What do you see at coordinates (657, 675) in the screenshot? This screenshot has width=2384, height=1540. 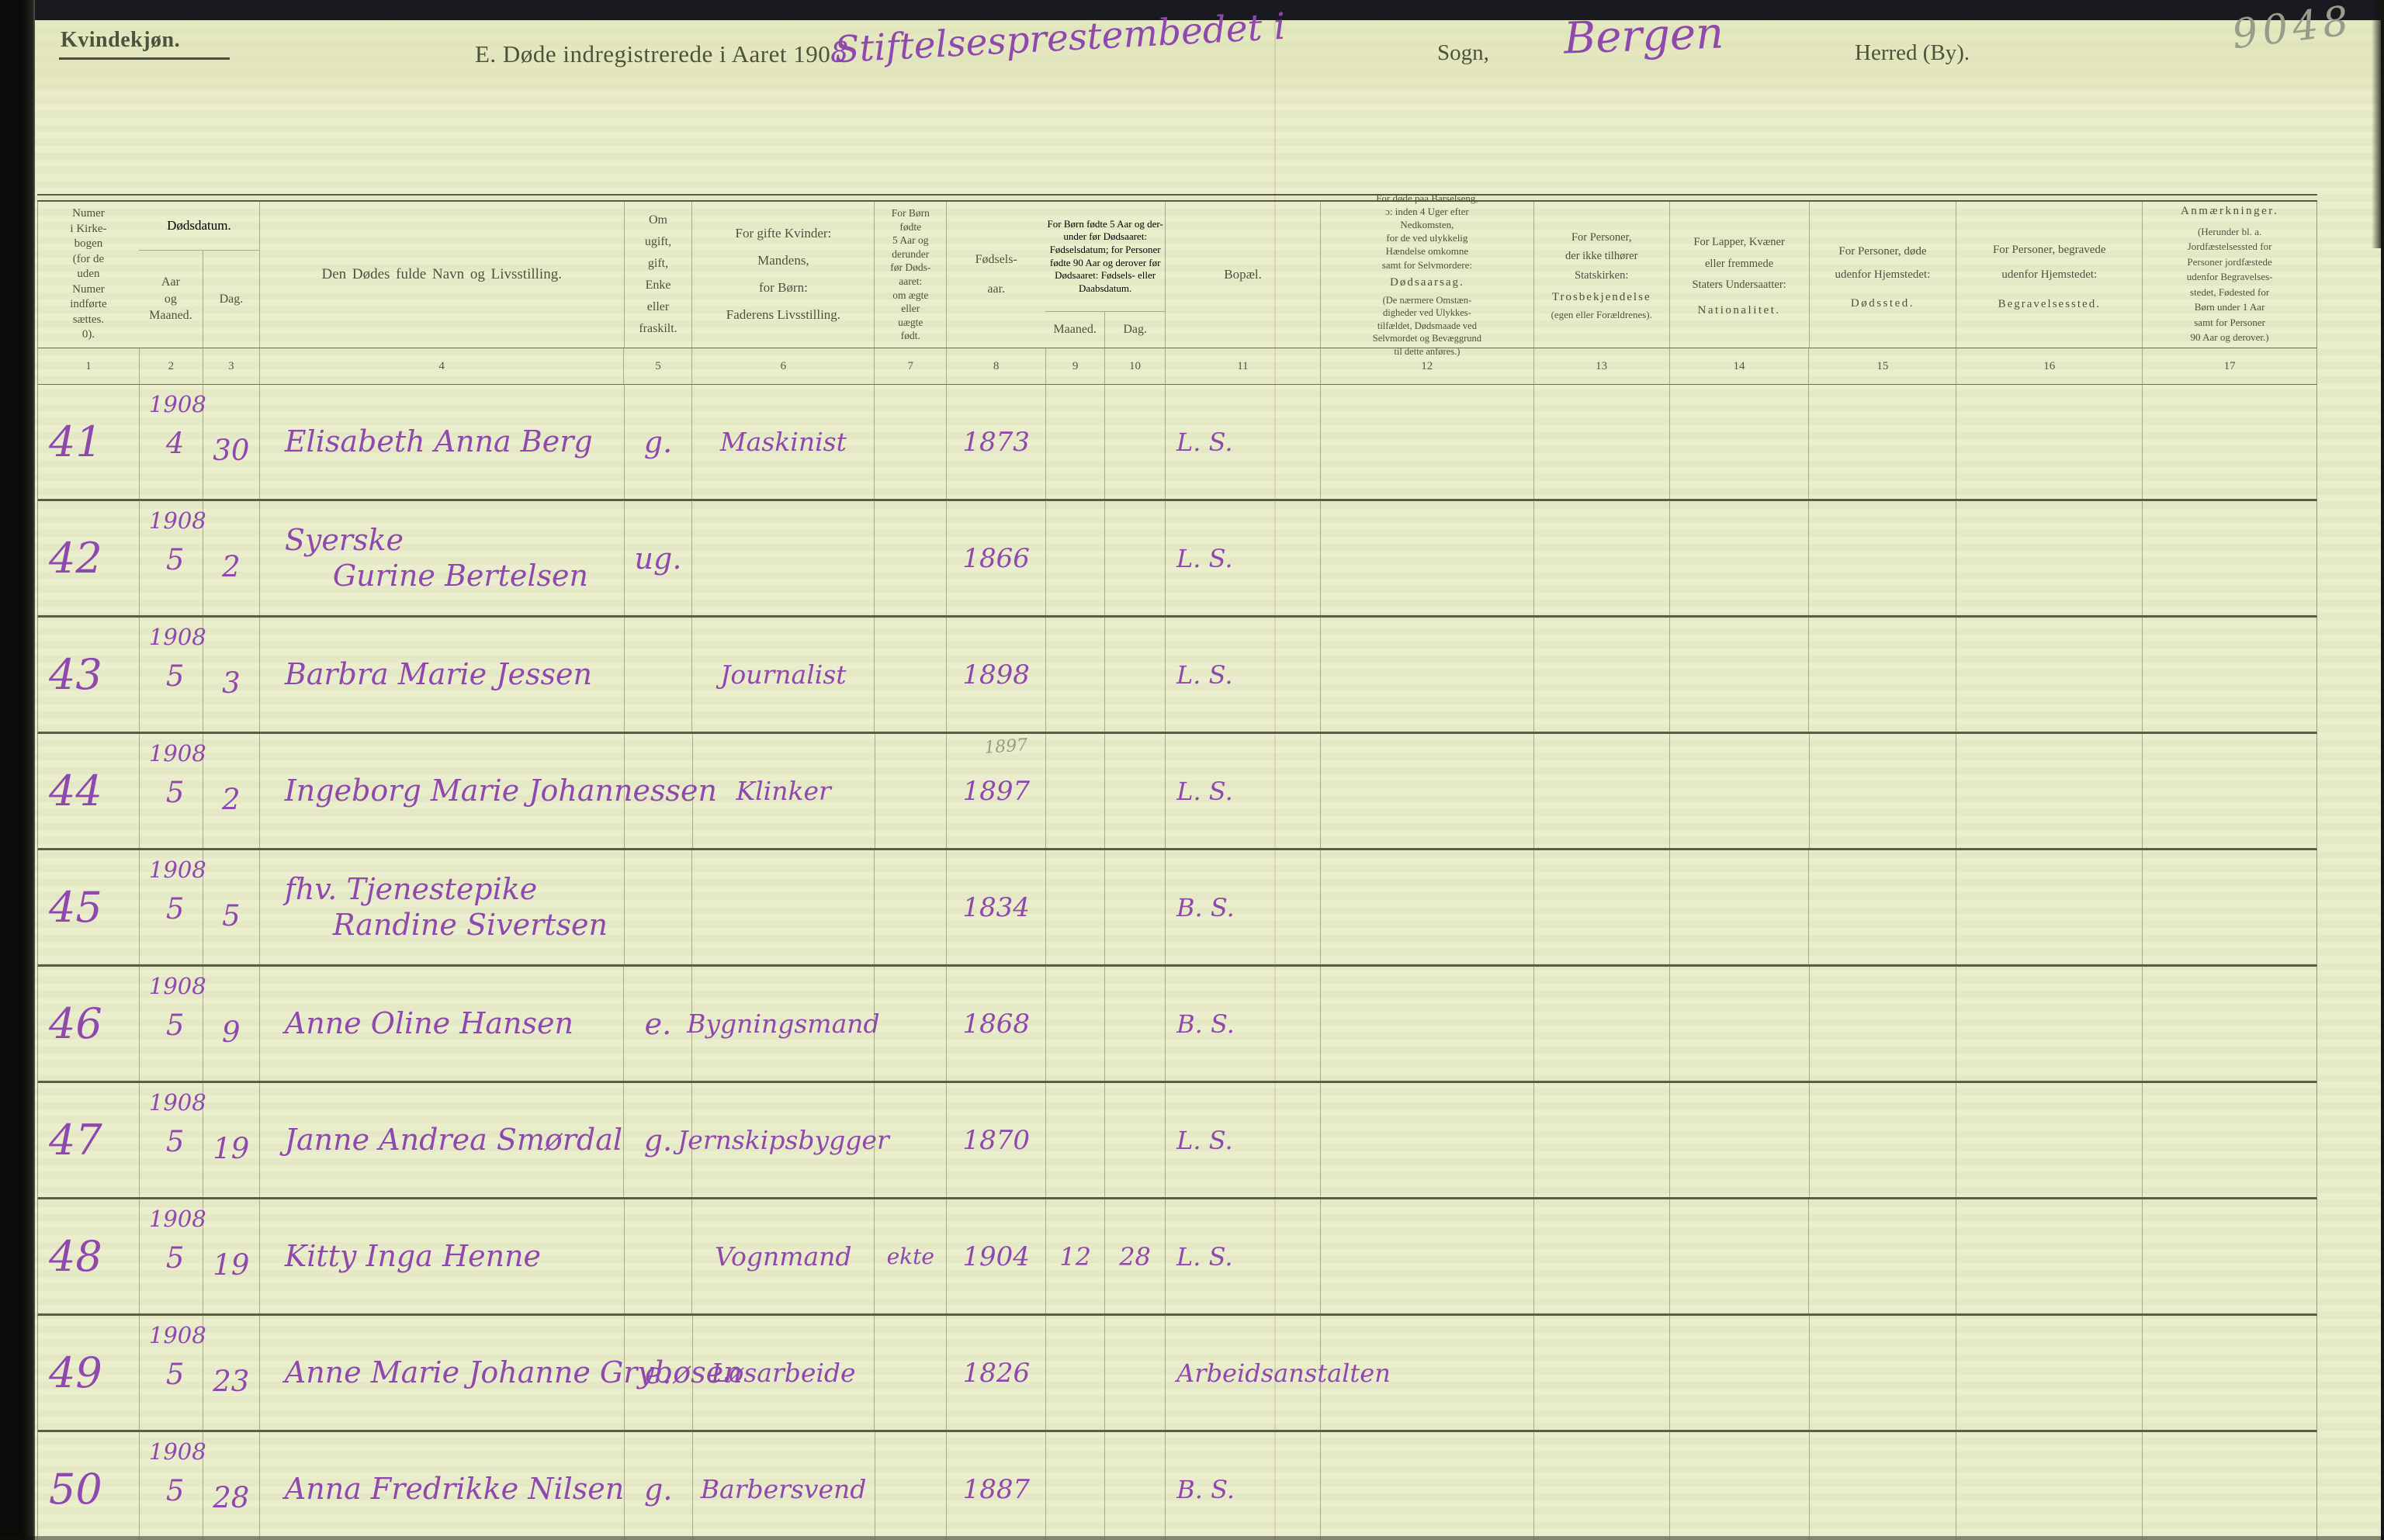 I see `cell-marital-status` at bounding box center [657, 675].